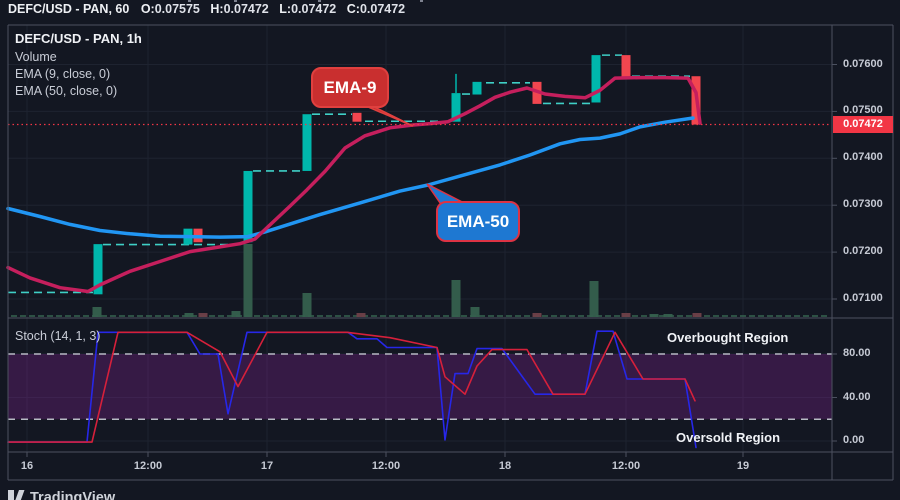 The width and height of the screenshot is (900, 500). What do you see at coordinates (450, 466) in the screenshot?
I see `time-axis: 16 12:00 17 12:00 18 12:00 19` at bounding box center [450, 466].